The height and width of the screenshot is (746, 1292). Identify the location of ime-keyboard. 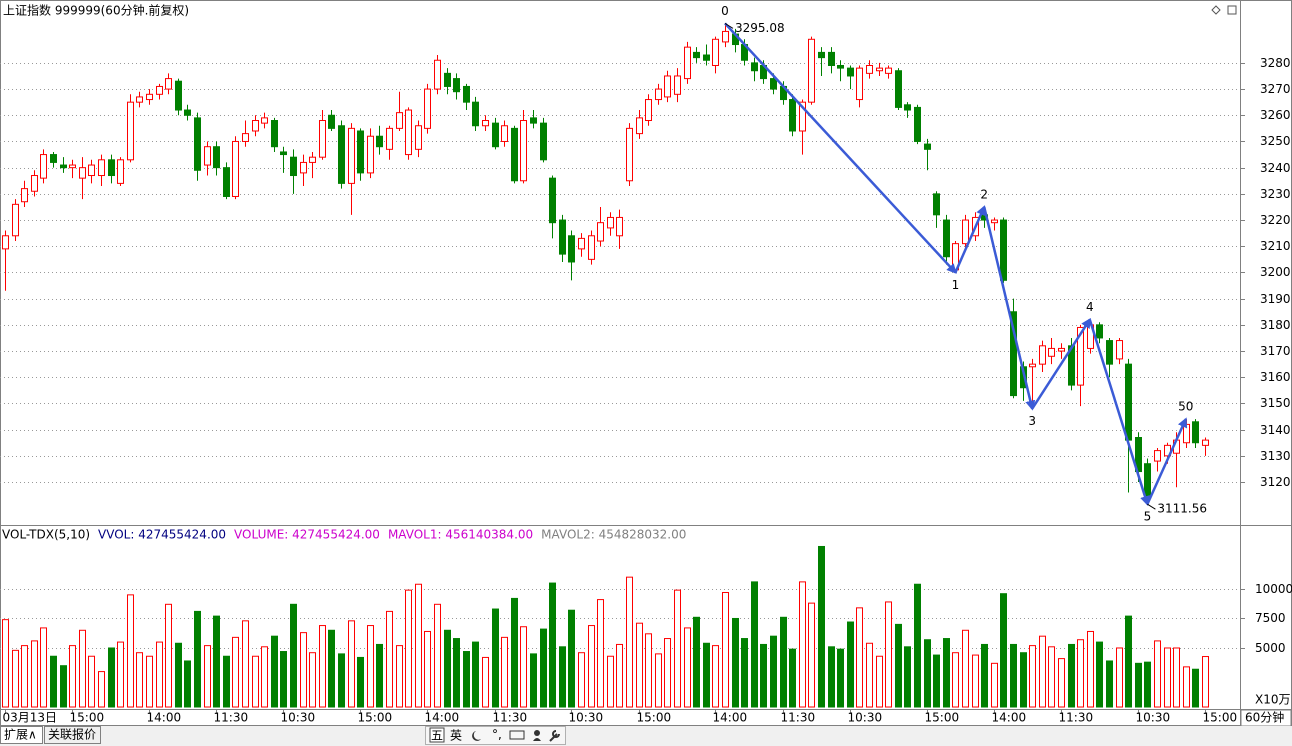
(517, 735).